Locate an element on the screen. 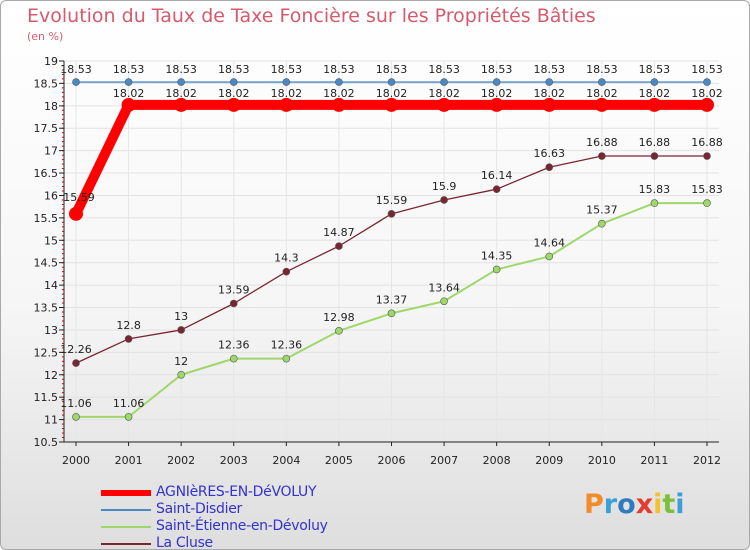 Image resolution: width=750 pixels, height=550 pixels. data-label-3: 12.8 is located at coordinates (128, 325).